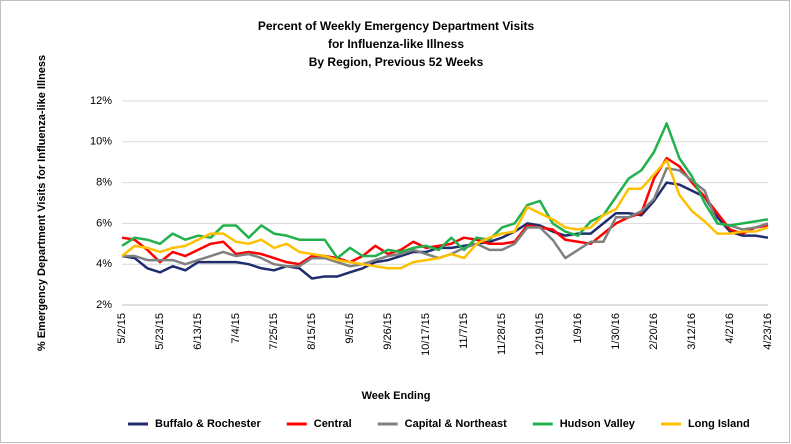 This screenshot has height=444, width=791. What do you see at coordinates (104, 183) in the screenshot?
I see `y-tick-label: 8%` at bounding box center [104, 183].